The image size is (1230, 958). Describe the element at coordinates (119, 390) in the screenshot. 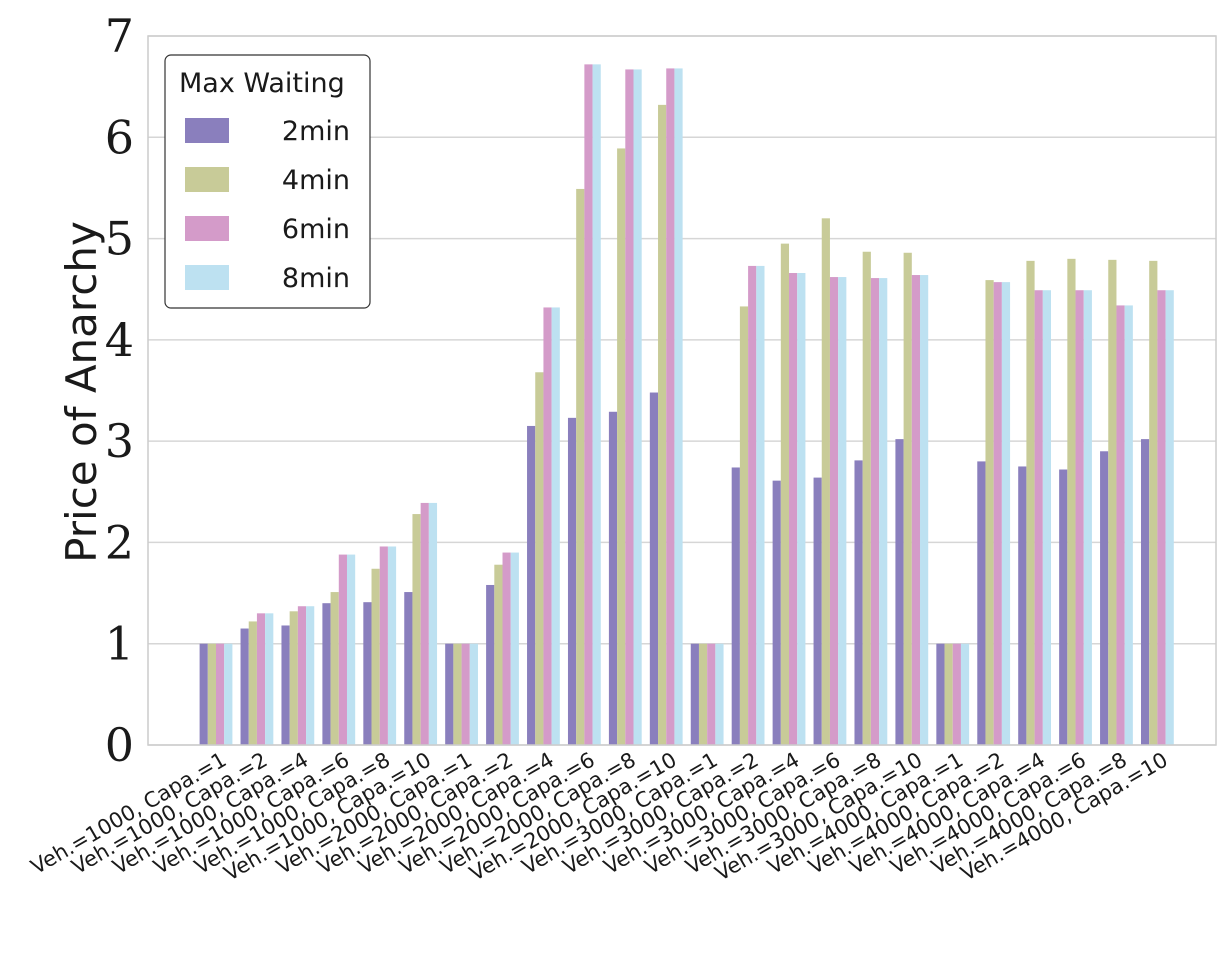

I see `y-axis-ticks: 0 1 2 3 4 5 6 7` at that location.